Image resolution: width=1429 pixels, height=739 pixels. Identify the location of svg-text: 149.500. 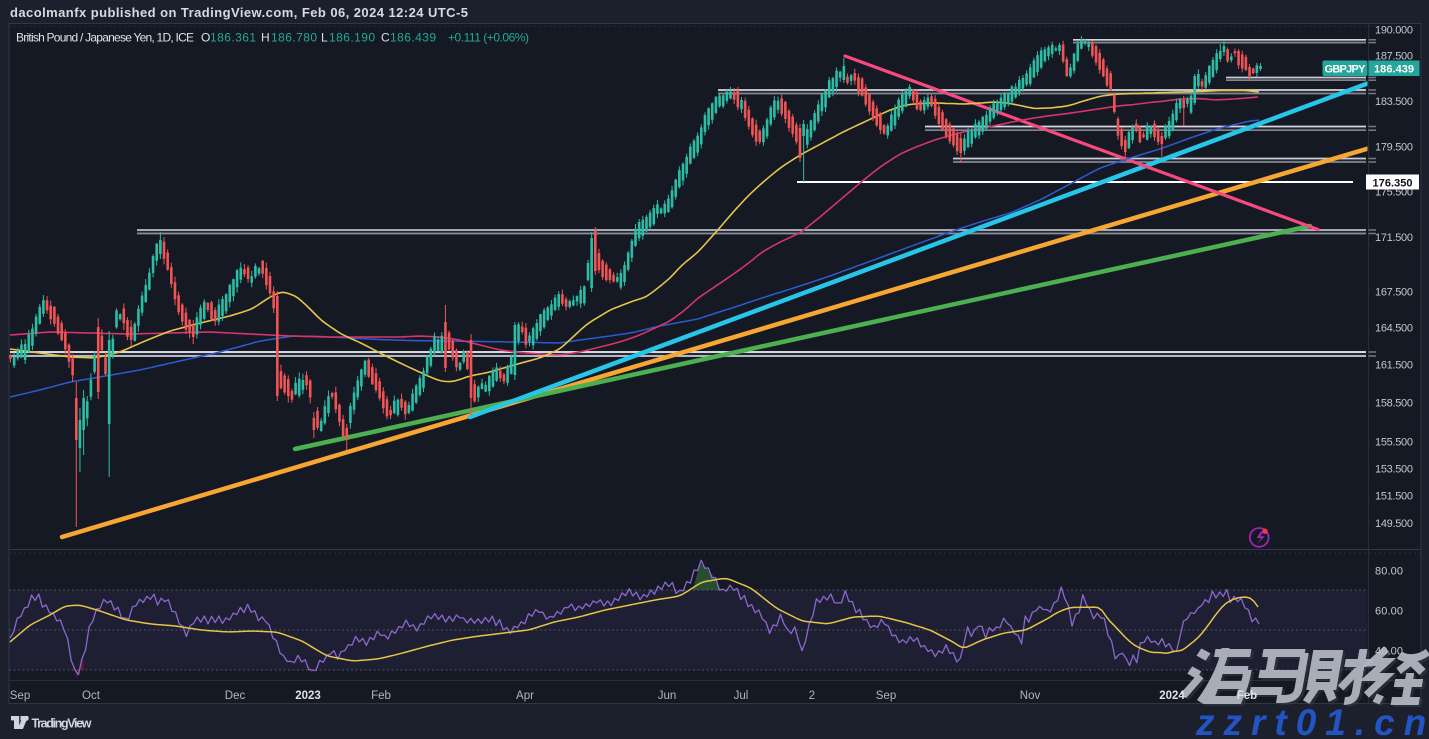
(1394, 524).